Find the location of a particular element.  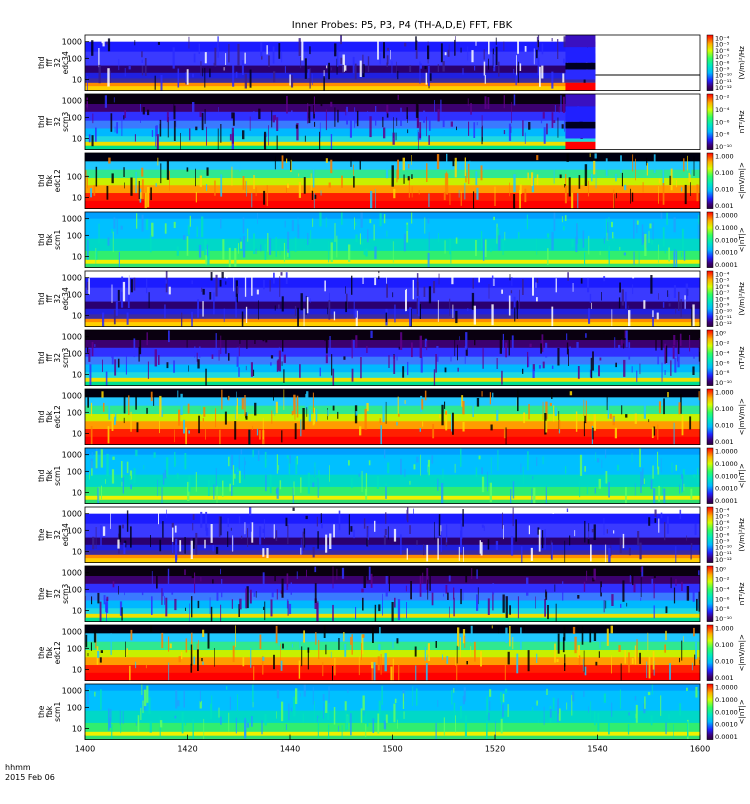

panel-label: 32 is located at coordinates (57, 122).